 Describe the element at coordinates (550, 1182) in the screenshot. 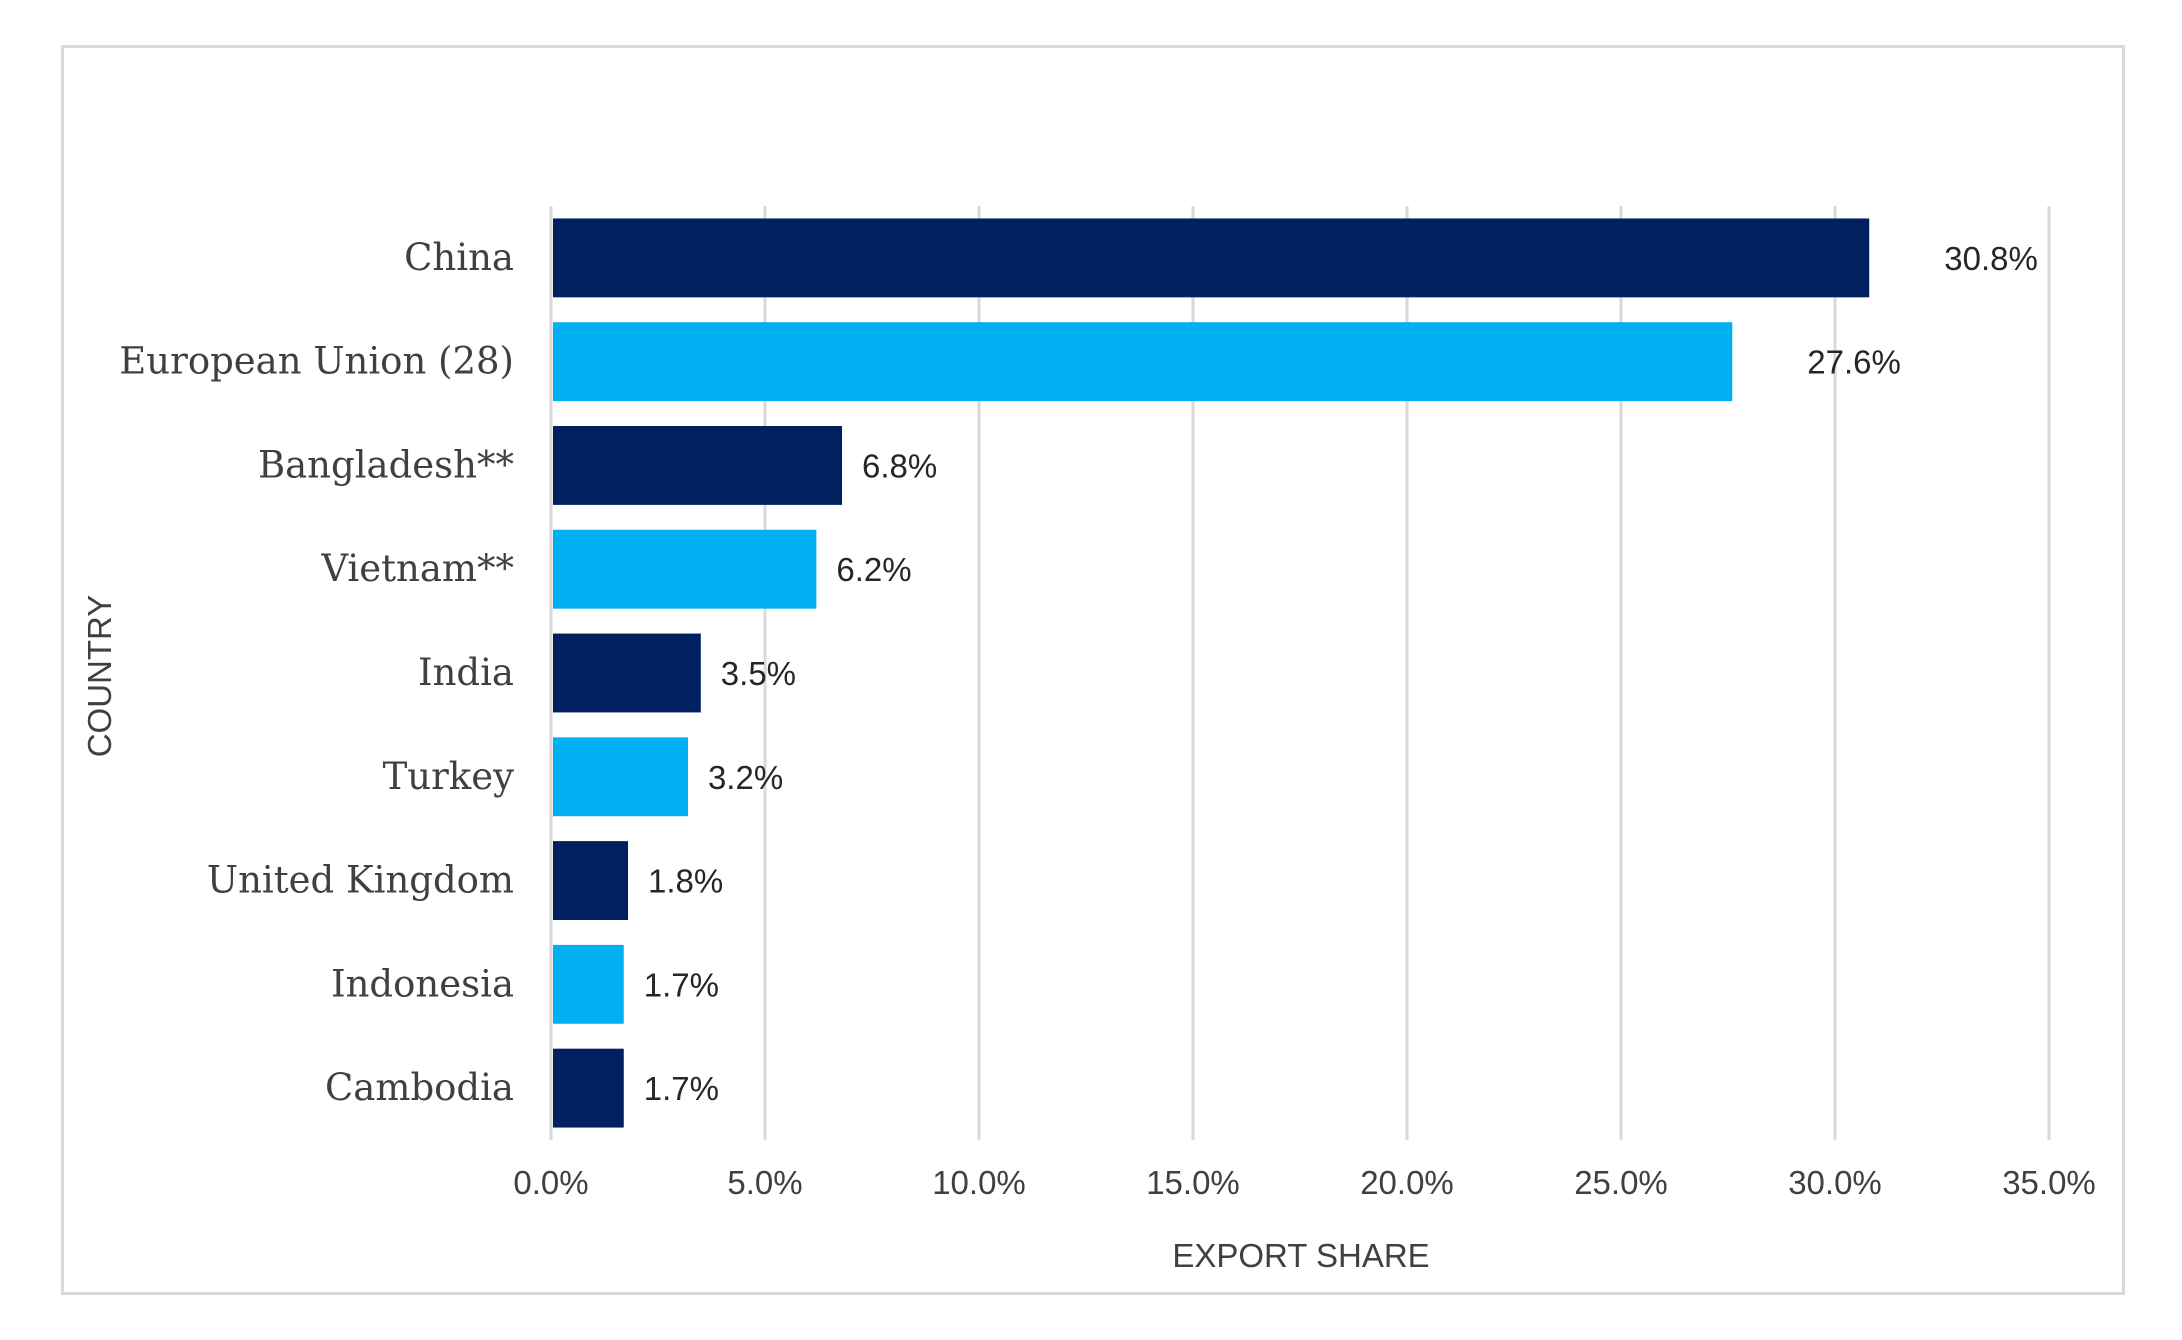

I see `x-tick-label: 0.0%` at that location.